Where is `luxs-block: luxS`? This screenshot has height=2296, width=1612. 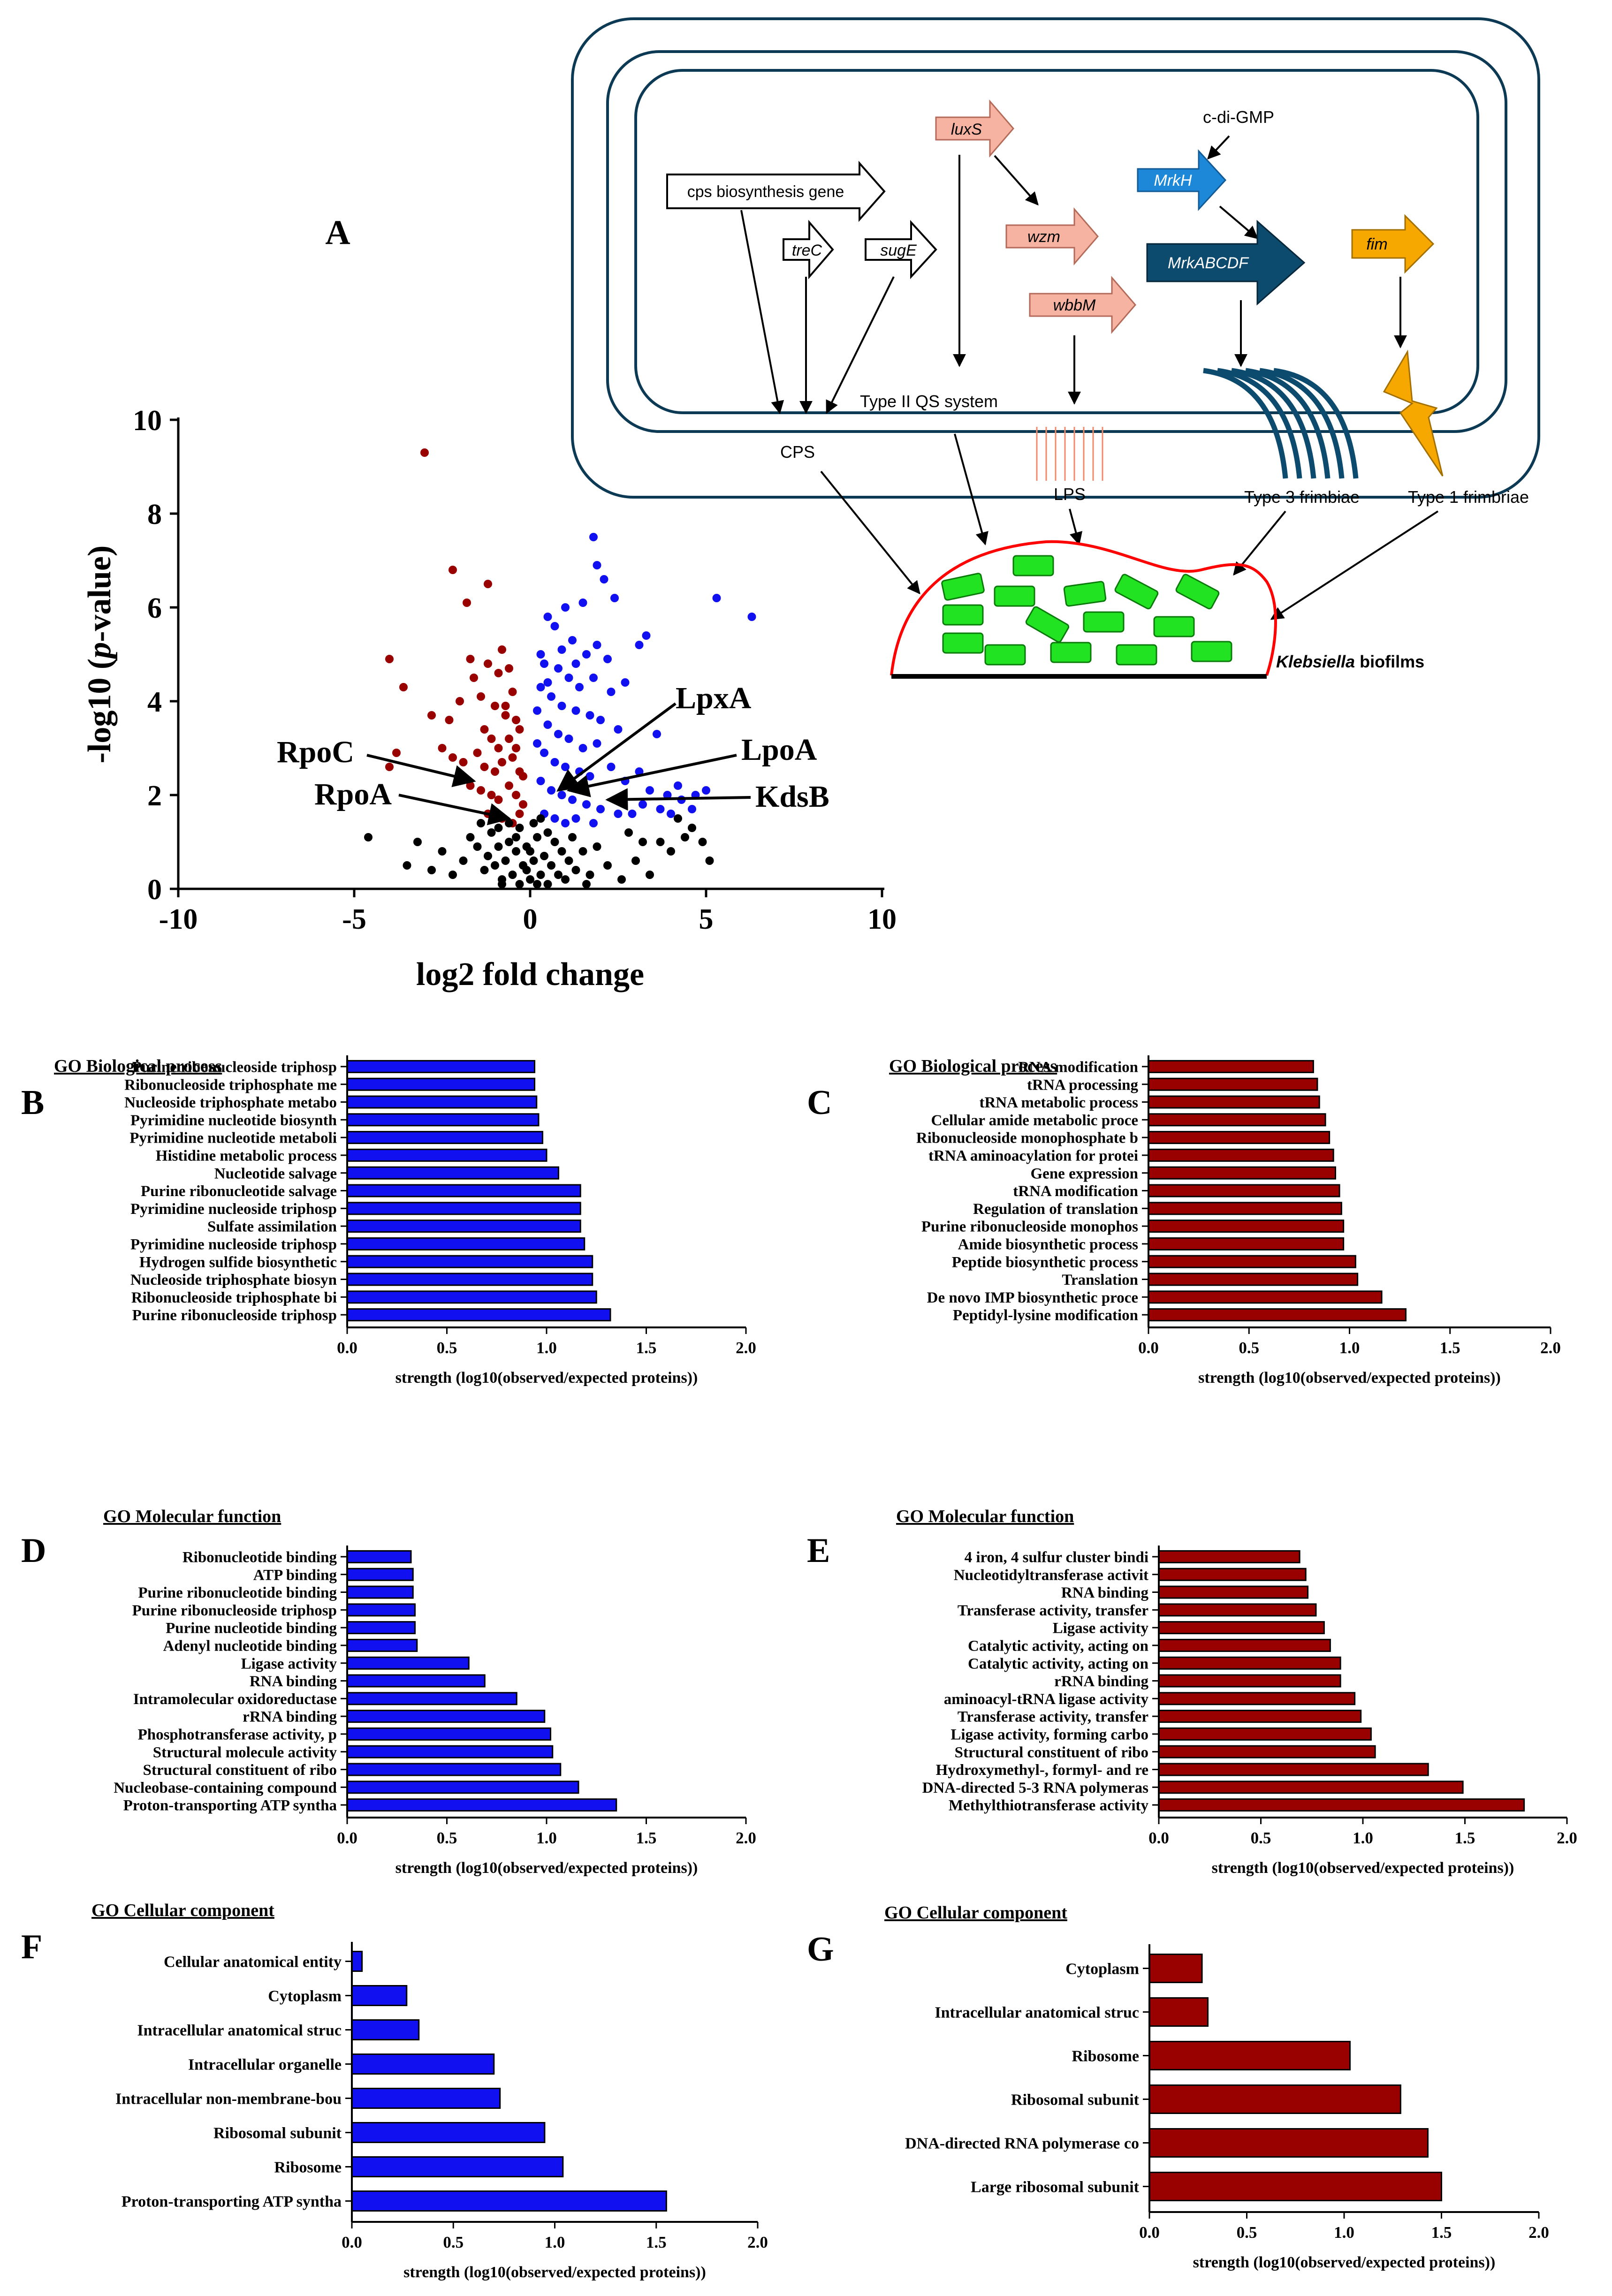 luxs-block: luxS is located at coordinates (974, 128).